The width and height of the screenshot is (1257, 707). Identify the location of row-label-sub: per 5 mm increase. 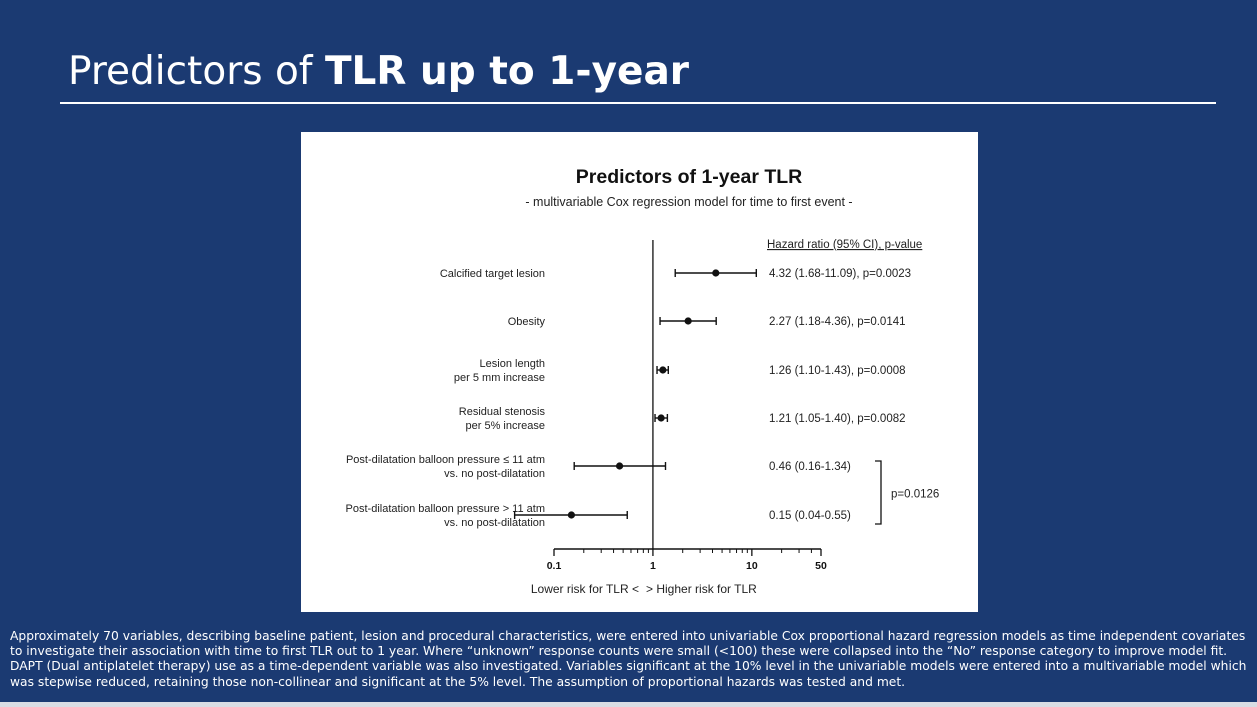
(499, 378).